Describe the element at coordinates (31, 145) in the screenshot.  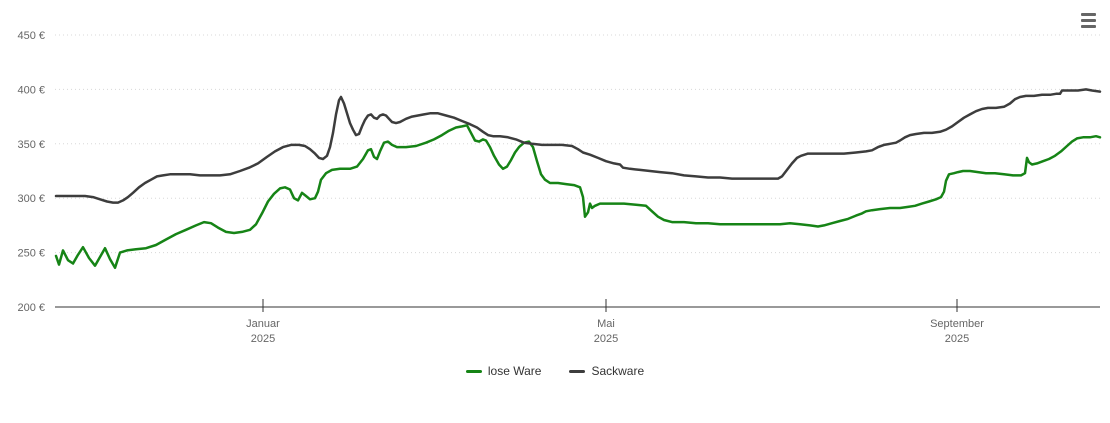
I see `y-axis-label: 350 €` at that location.